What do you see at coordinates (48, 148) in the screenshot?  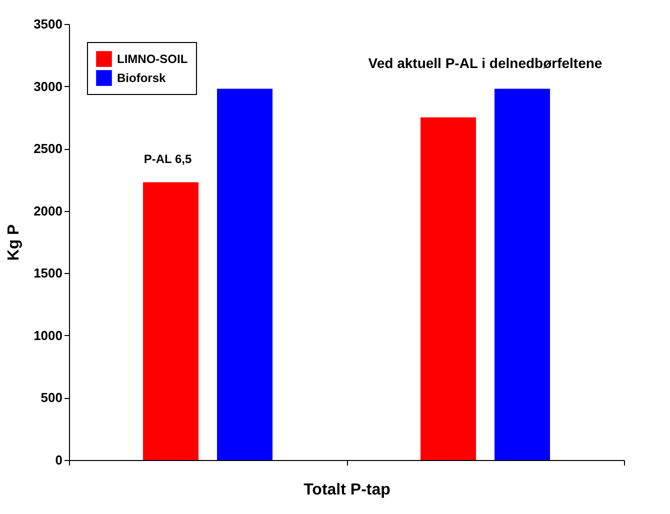 I see `y-tick-label: 2500` at bounding box center [48, 148].